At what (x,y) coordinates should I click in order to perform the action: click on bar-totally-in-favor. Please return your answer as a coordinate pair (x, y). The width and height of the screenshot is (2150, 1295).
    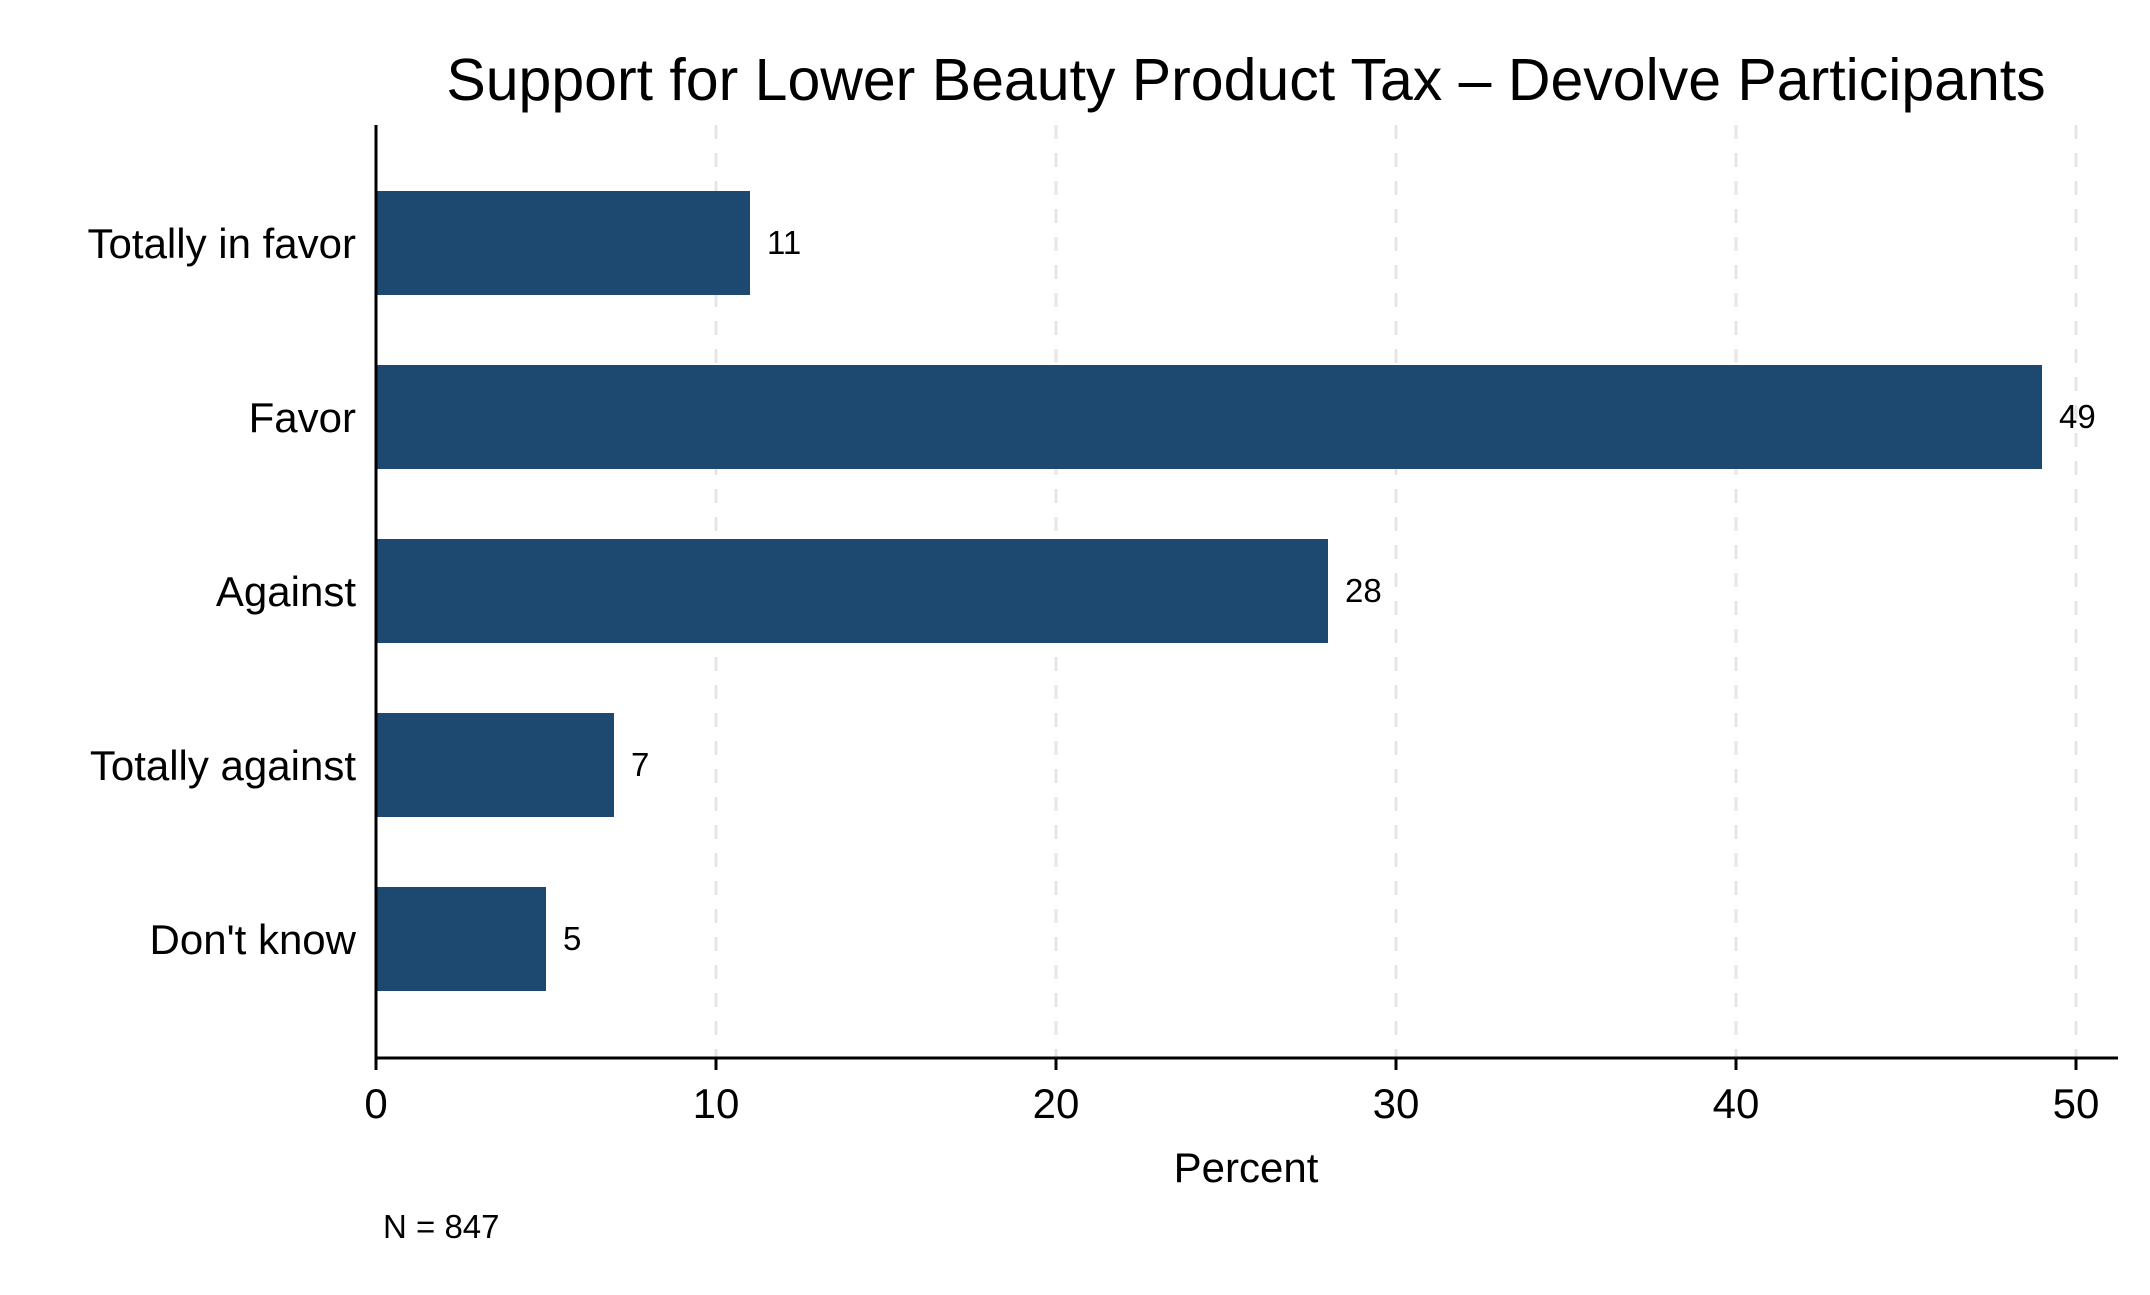
    Looking at the image, I should click on (563, 243).